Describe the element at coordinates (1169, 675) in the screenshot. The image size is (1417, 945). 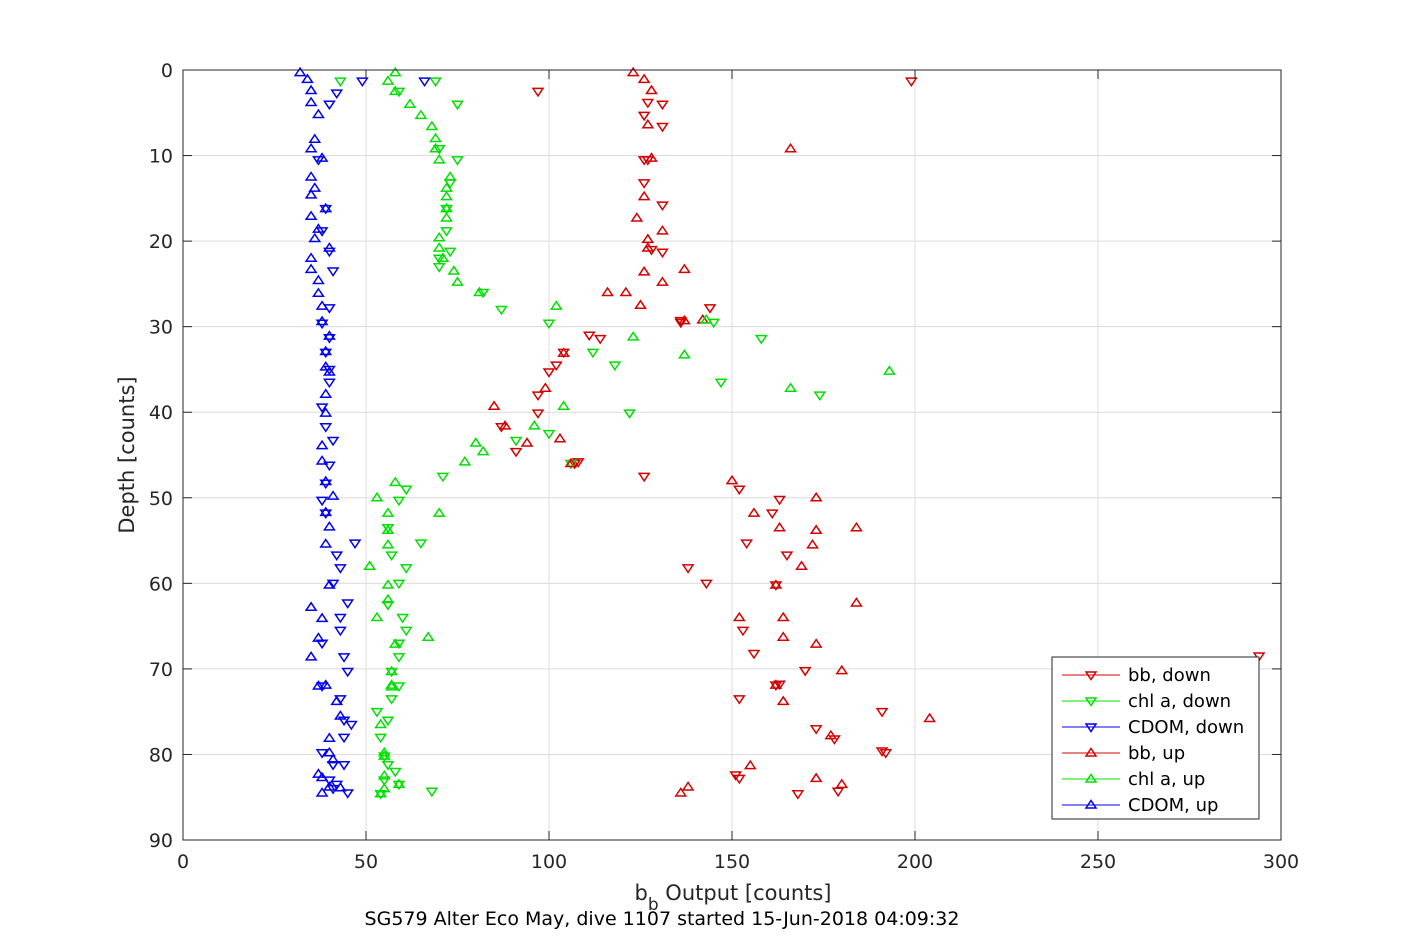
I see `legend-label: bb, down` at that location.